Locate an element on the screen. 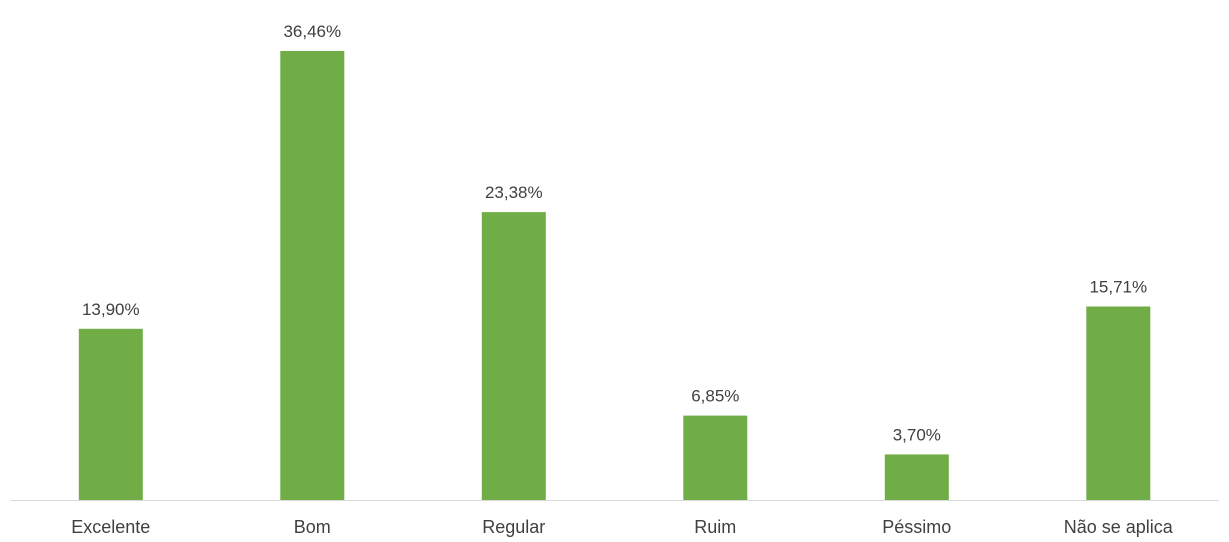 The image size is (1229, 542). category-label-4: Péssimo is located at coordinates (916, 527).